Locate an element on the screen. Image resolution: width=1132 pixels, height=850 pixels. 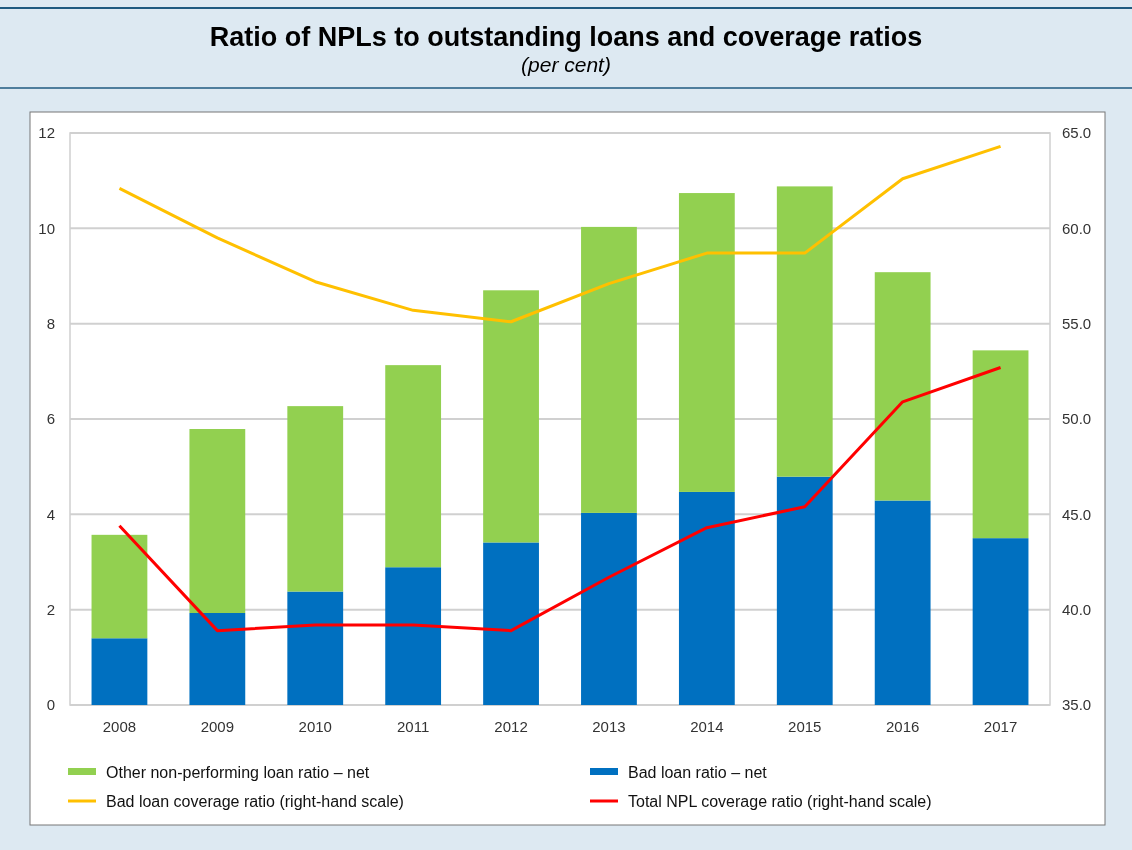
y2-tick-label: 65.0 is located at coordinates (1077, 133).